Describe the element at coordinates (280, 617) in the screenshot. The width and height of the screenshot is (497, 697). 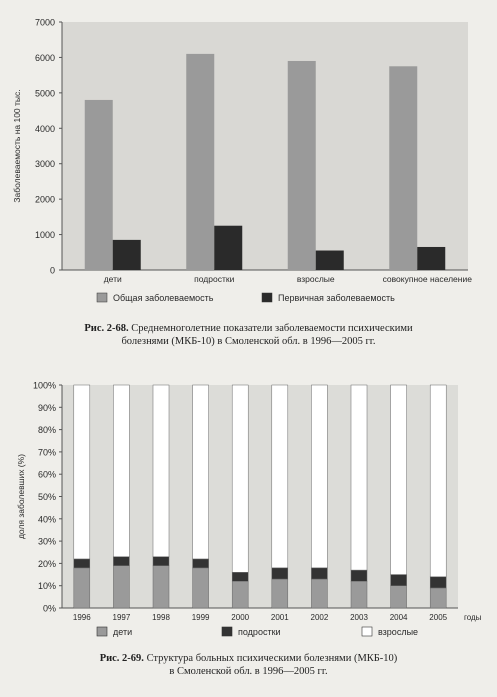
I see `x-tick-label: 2001` at that location.